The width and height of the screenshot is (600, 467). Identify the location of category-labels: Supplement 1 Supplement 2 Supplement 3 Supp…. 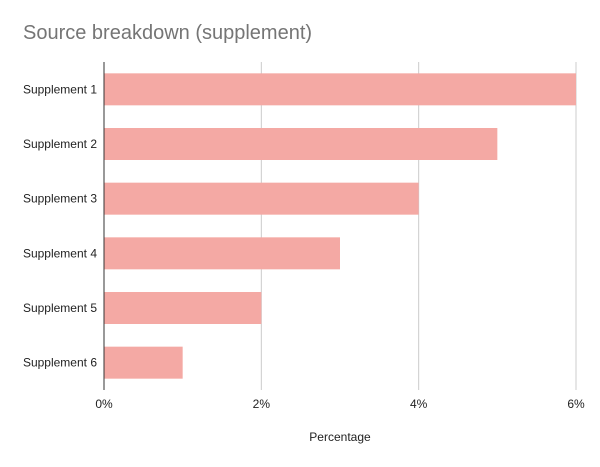
(60, 225).